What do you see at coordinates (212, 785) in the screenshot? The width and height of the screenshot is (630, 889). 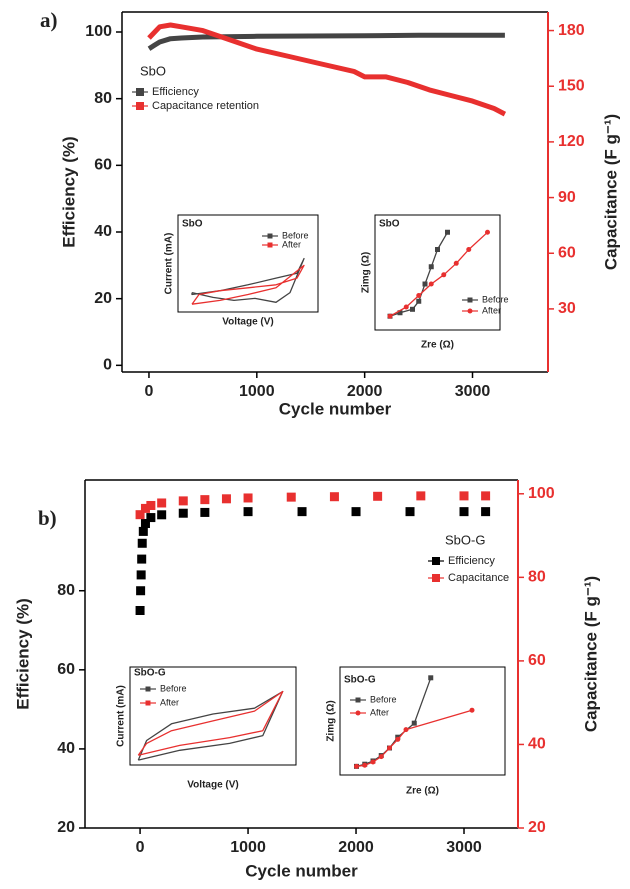 I see `x-axis-label: Voltage (V)` at bounding box center [212, 785].